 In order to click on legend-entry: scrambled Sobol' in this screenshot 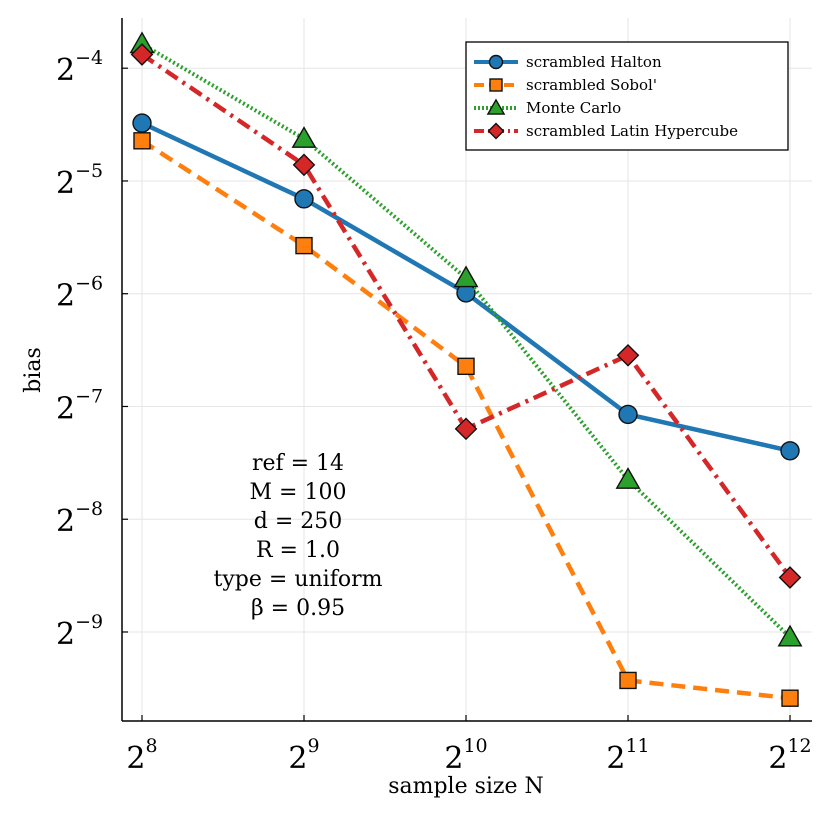, I will do `click(565, 85)`.